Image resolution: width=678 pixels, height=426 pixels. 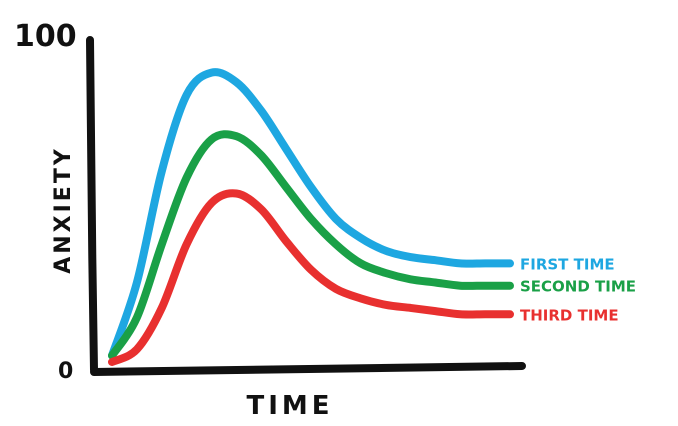 I want to click on series-labels: FIRST TIME SECOND TIME THIRD TIME, so click(x=578, y=289).